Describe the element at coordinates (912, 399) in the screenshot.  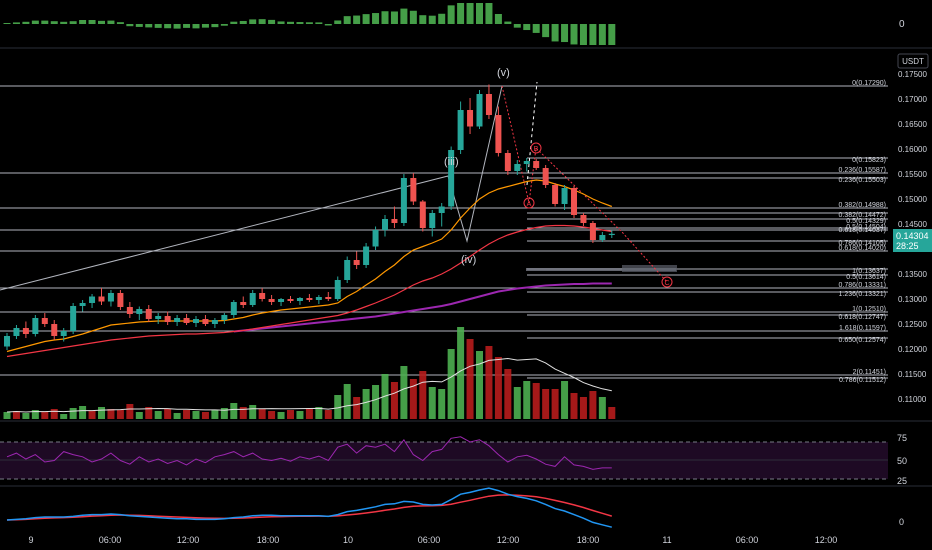
I see `price-tick-label: 0.11000` at that location.